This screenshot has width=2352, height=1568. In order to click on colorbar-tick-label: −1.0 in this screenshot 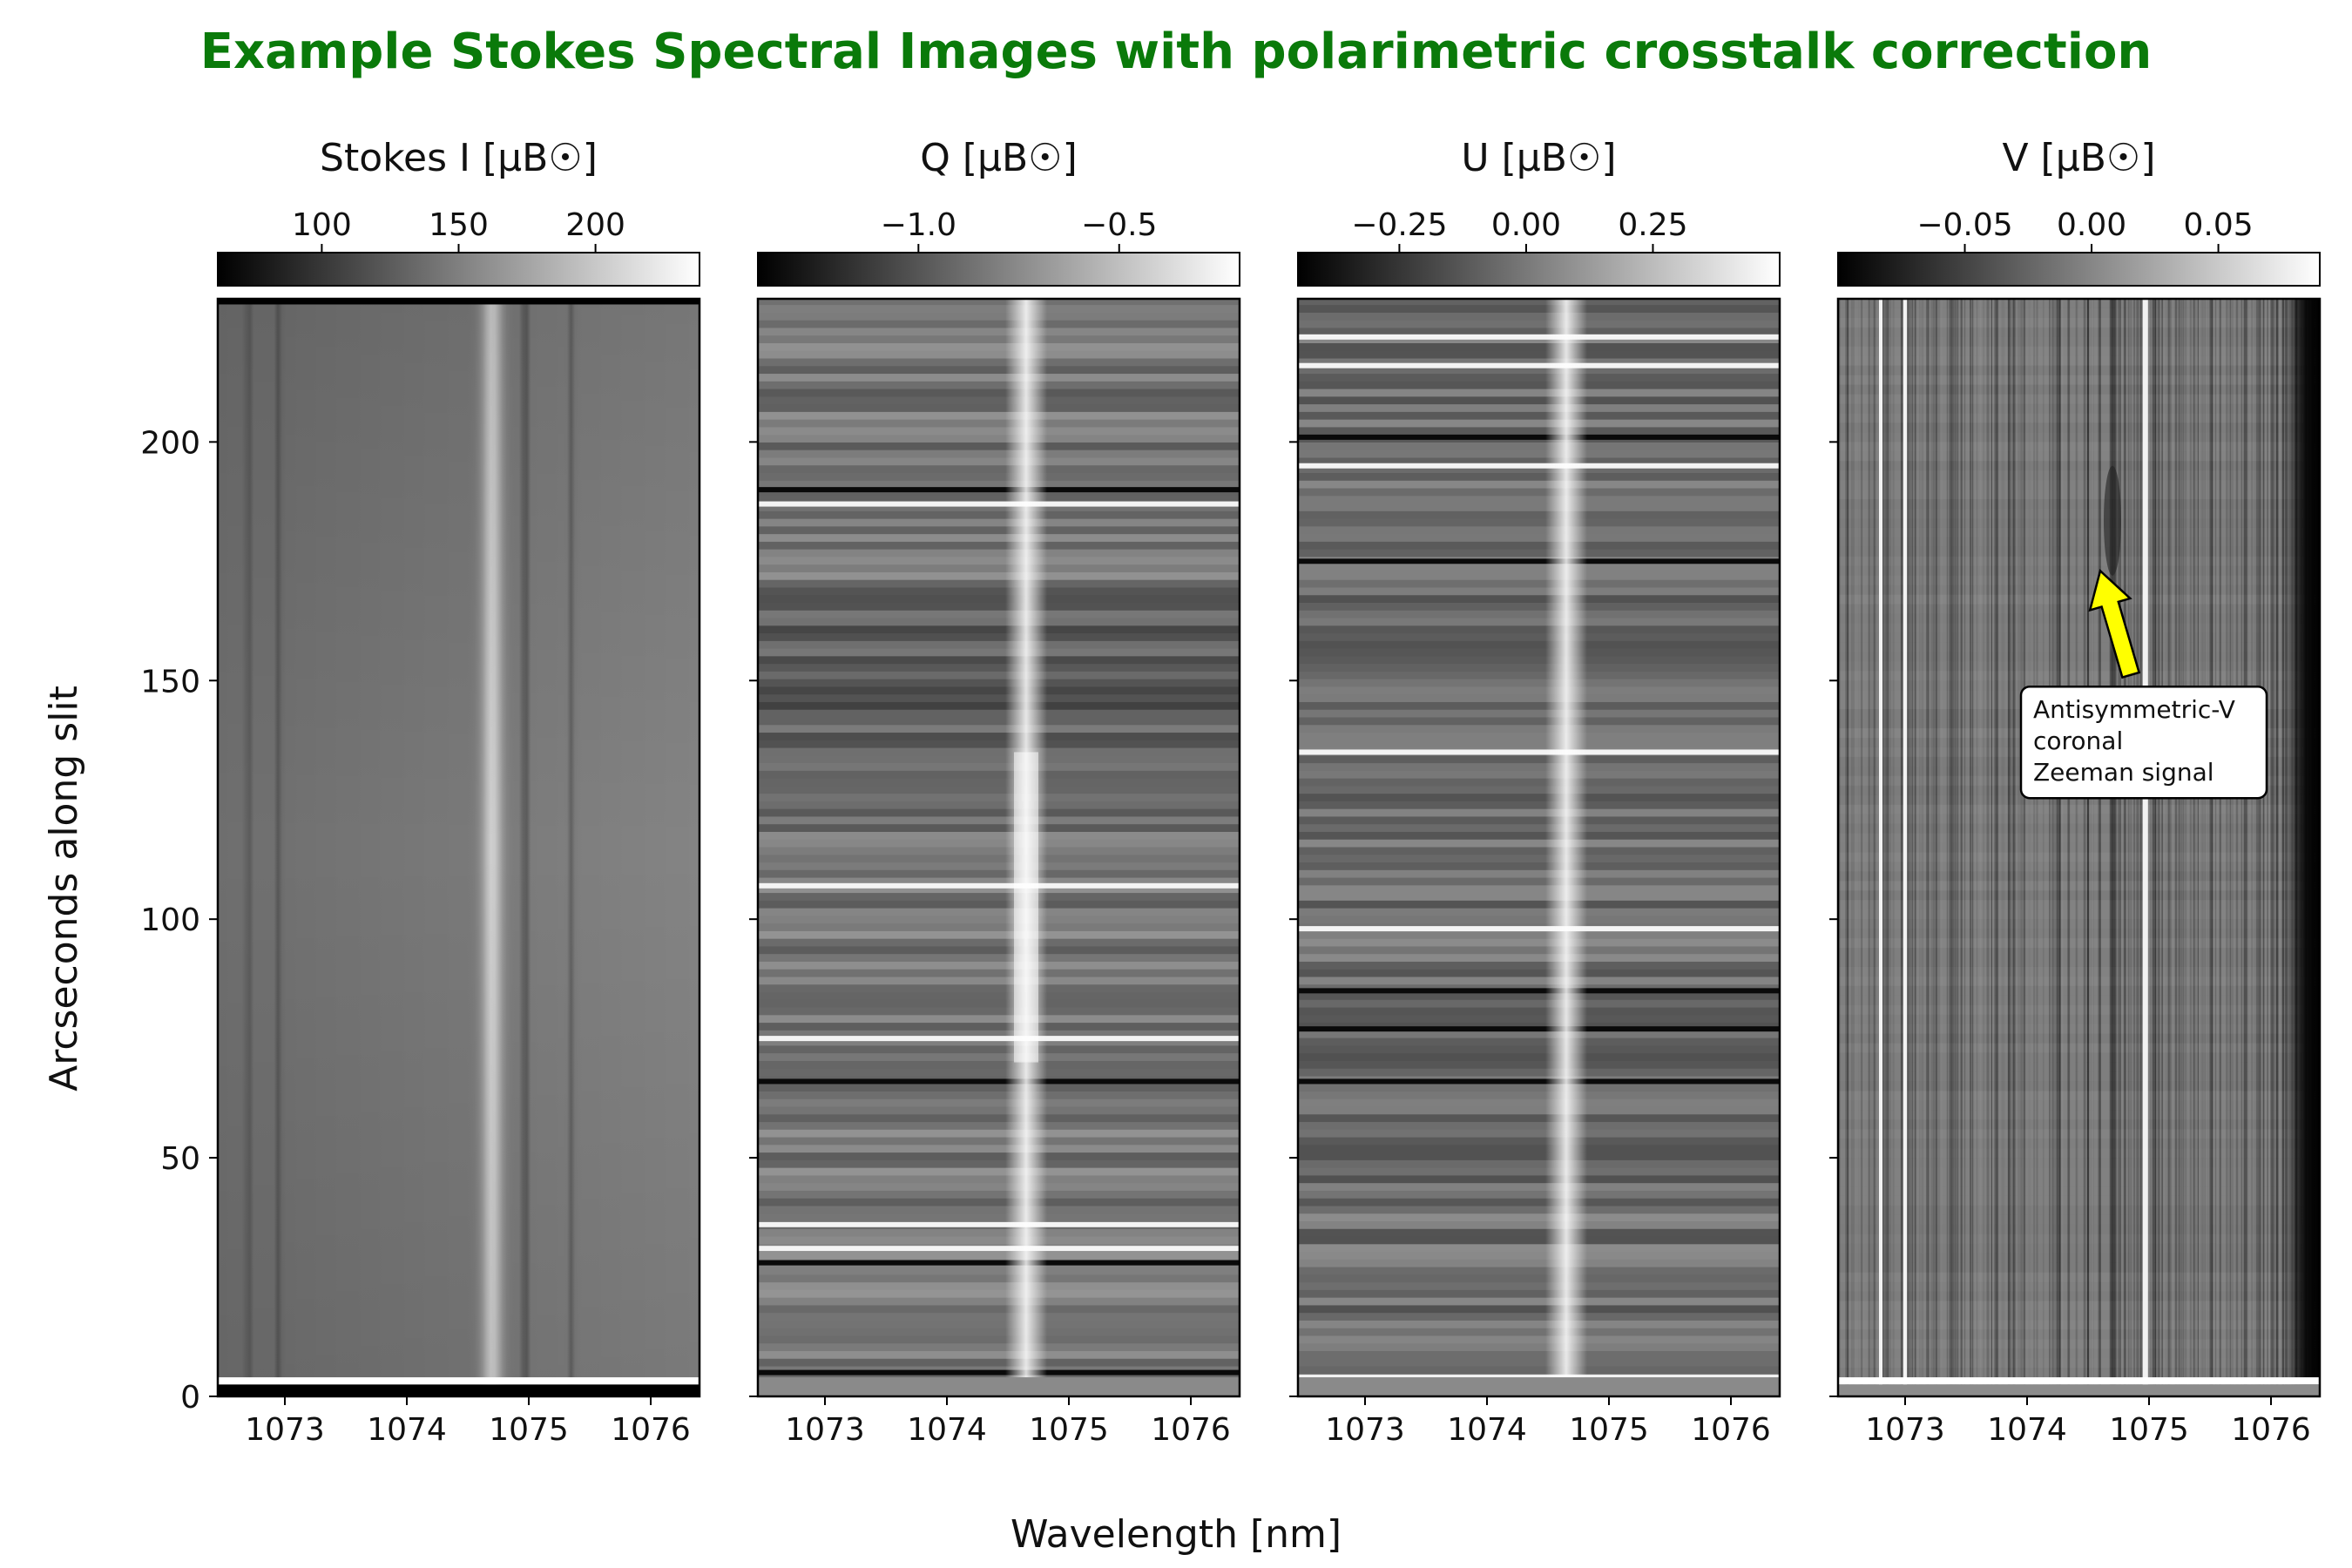, I will do `click(918, 225)`.